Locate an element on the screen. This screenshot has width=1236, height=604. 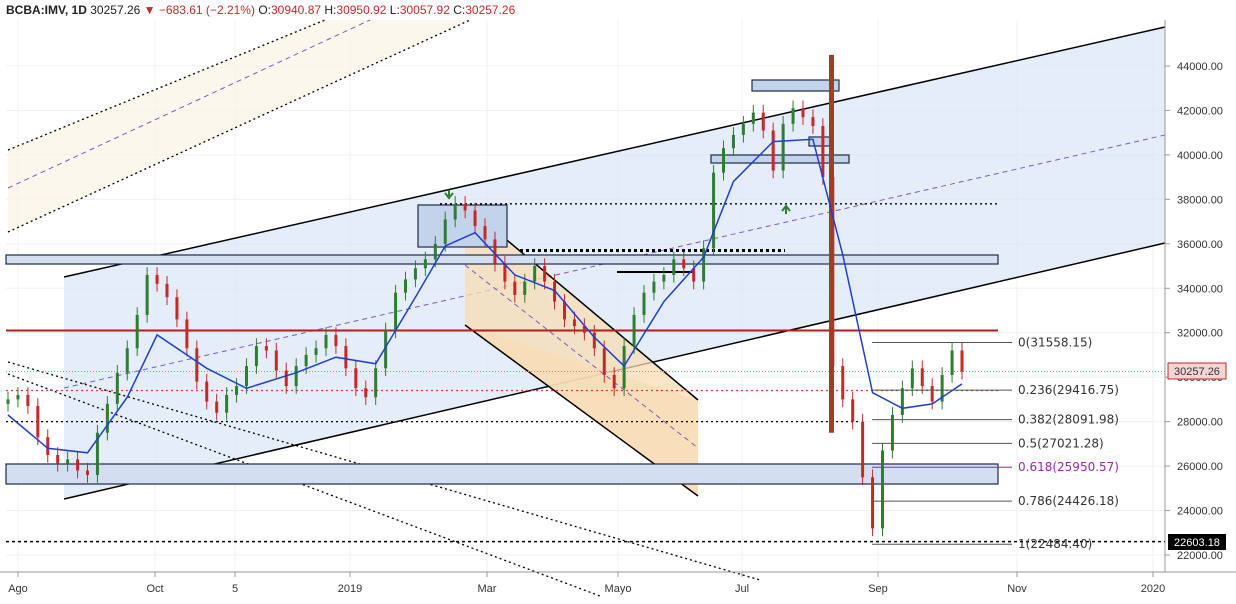
price-tick-label: 38000.00 is located at coordinates (1200, 200).